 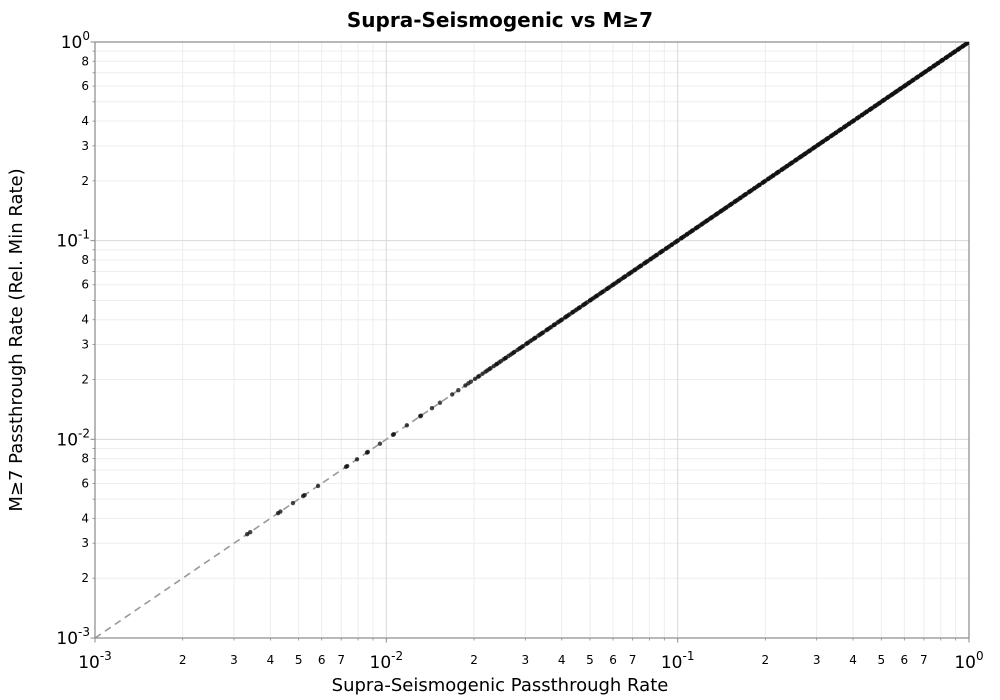 I want to click on x-axis-label: Supra-Seismogenic Passthrough Rate, so click(x=500, y=685).